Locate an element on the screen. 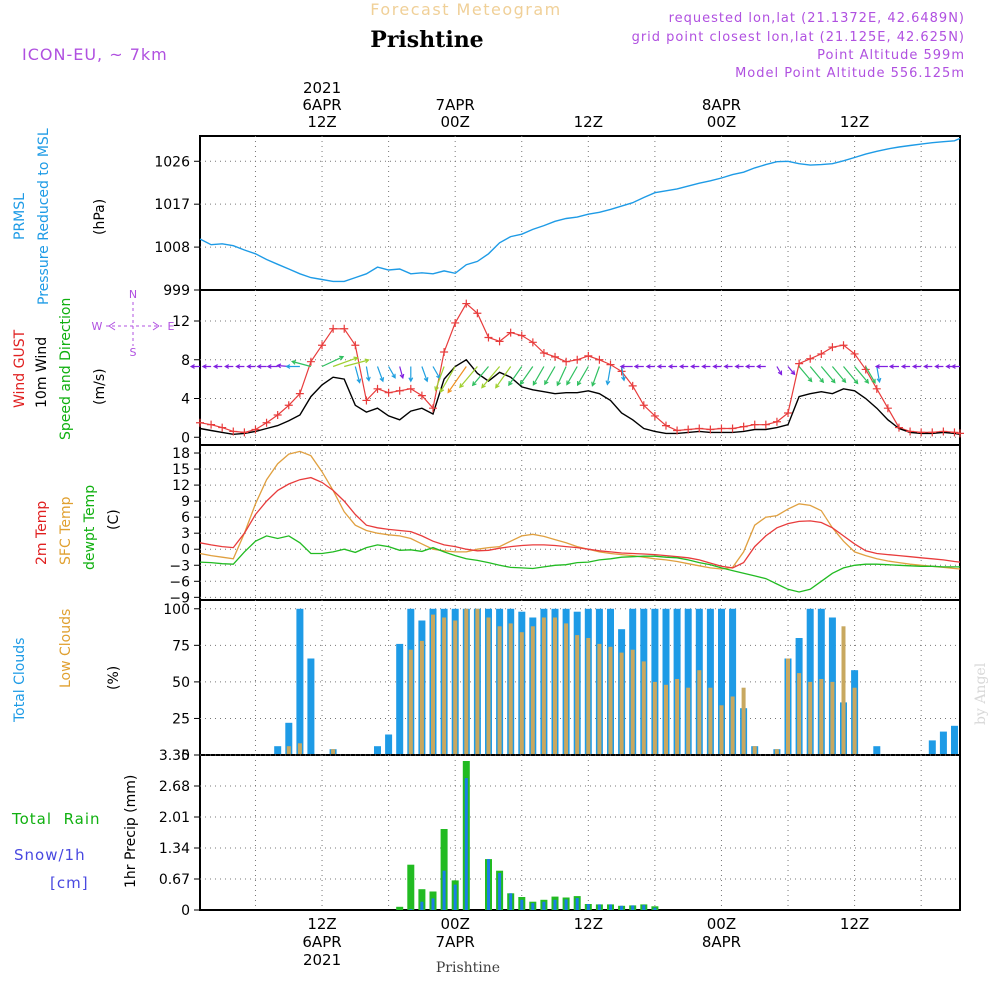 The width and height of the screenshot is (1000, 1000). y-tick-label: −9 is located at coordinates (179, 598).